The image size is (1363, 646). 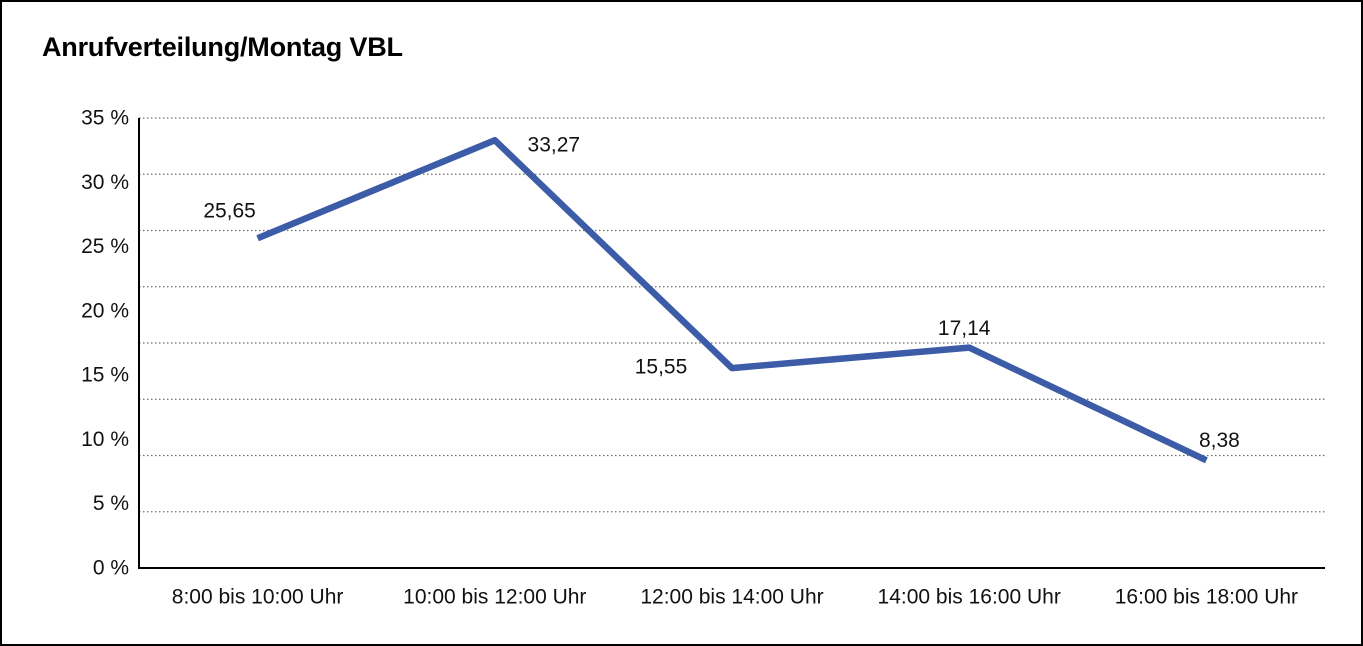 What do you see at coordinates (105, 118) in the screenshot?
I see `y-tick-label: 35 %` at bounding box center [105, 118].